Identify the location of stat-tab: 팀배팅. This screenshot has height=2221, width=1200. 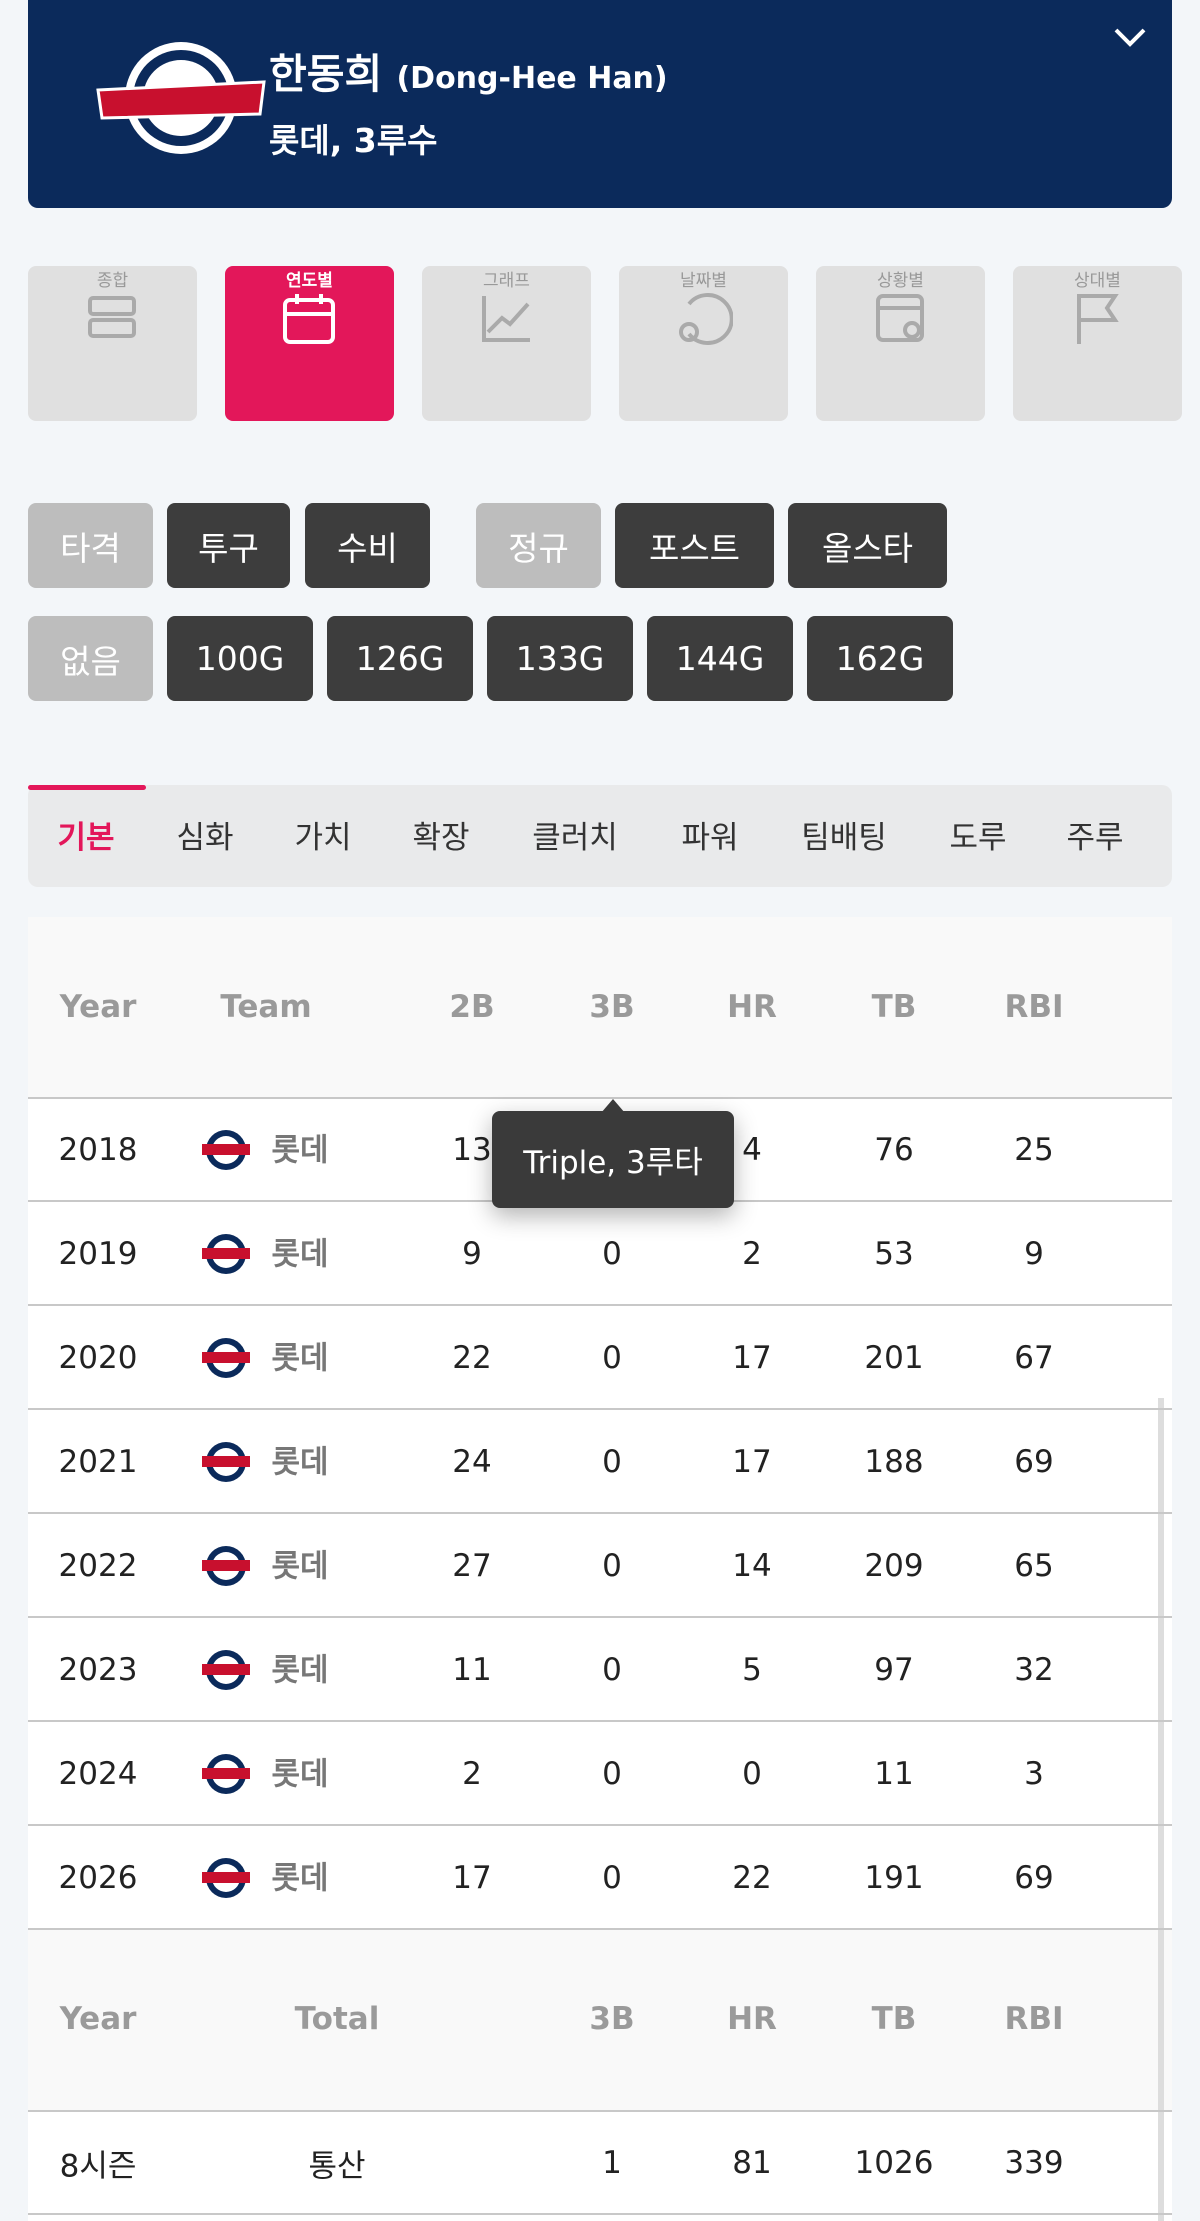
(844, 838).